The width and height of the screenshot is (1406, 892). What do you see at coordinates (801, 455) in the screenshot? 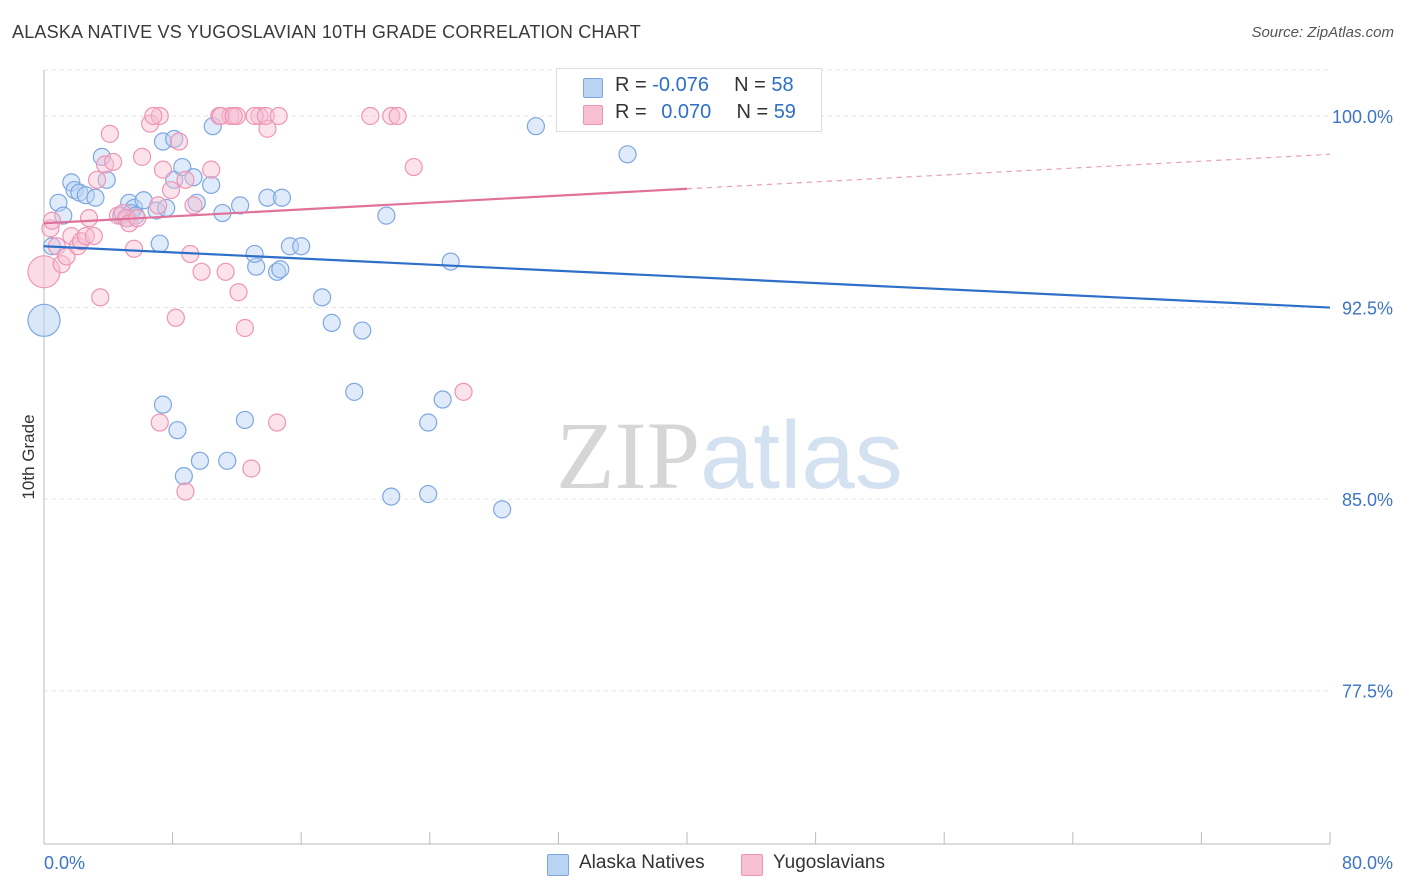
I see `watermark-atlas: atlas` at bounding box center [801, 455].